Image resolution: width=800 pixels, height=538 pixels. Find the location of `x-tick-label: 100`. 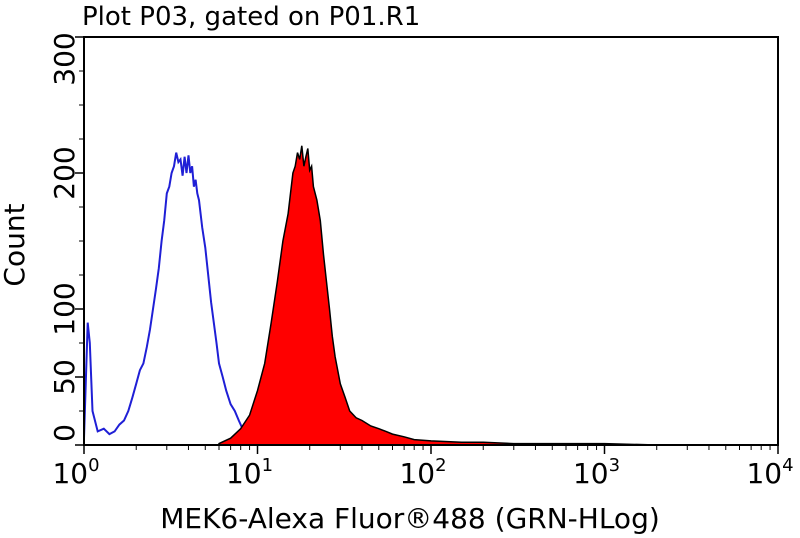

x-tick-label: 100 is located at coordinates (75, 472).